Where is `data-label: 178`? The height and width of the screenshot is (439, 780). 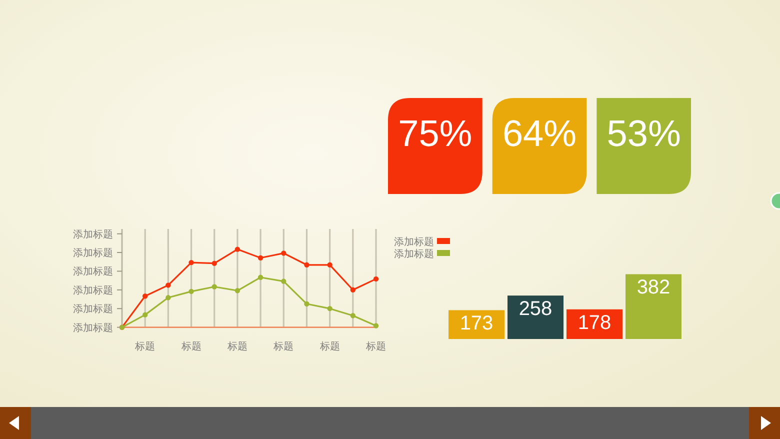
data-label: 178 is located at coordinates (595, 323).